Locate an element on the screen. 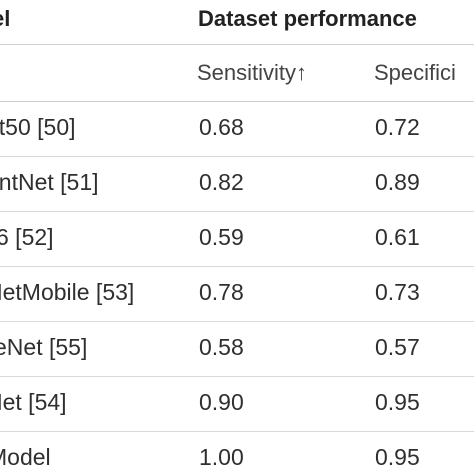 The width and height of the screenshot is (474, 474). model-name-cell: entNet [51] is located at coordinates (49, 182).